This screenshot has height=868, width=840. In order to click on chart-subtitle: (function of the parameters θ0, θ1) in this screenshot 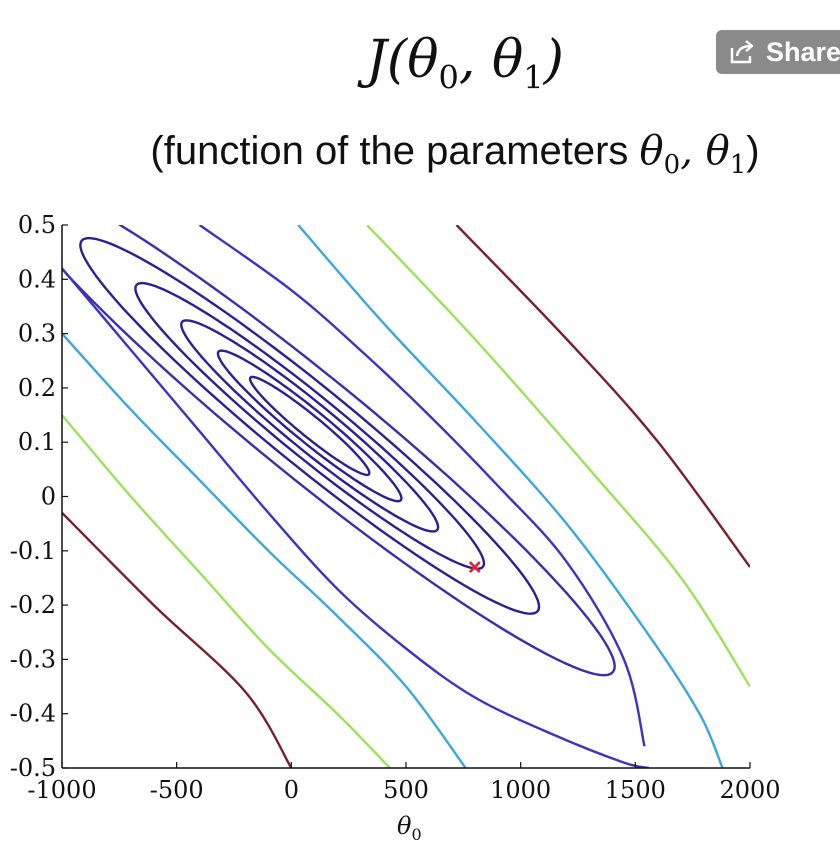, I will do `click(455, 154)`.